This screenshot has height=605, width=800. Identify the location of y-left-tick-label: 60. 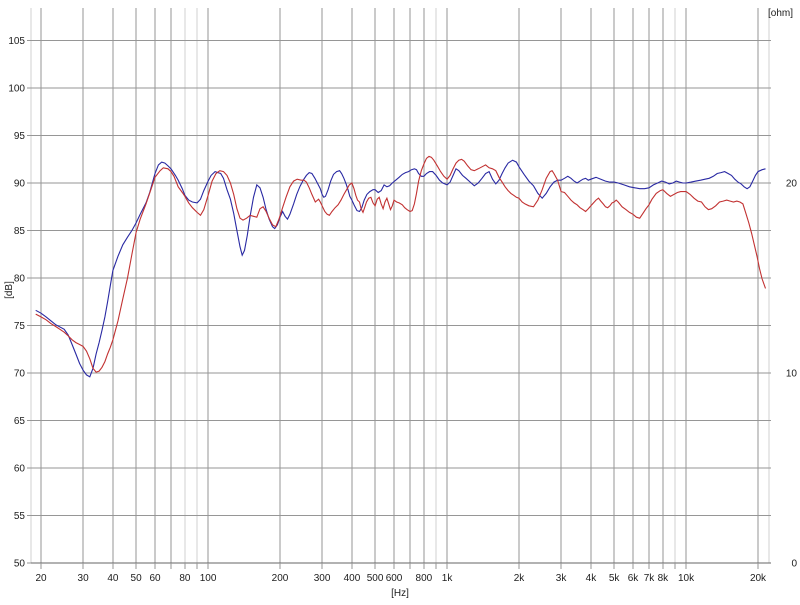
(20, 469).